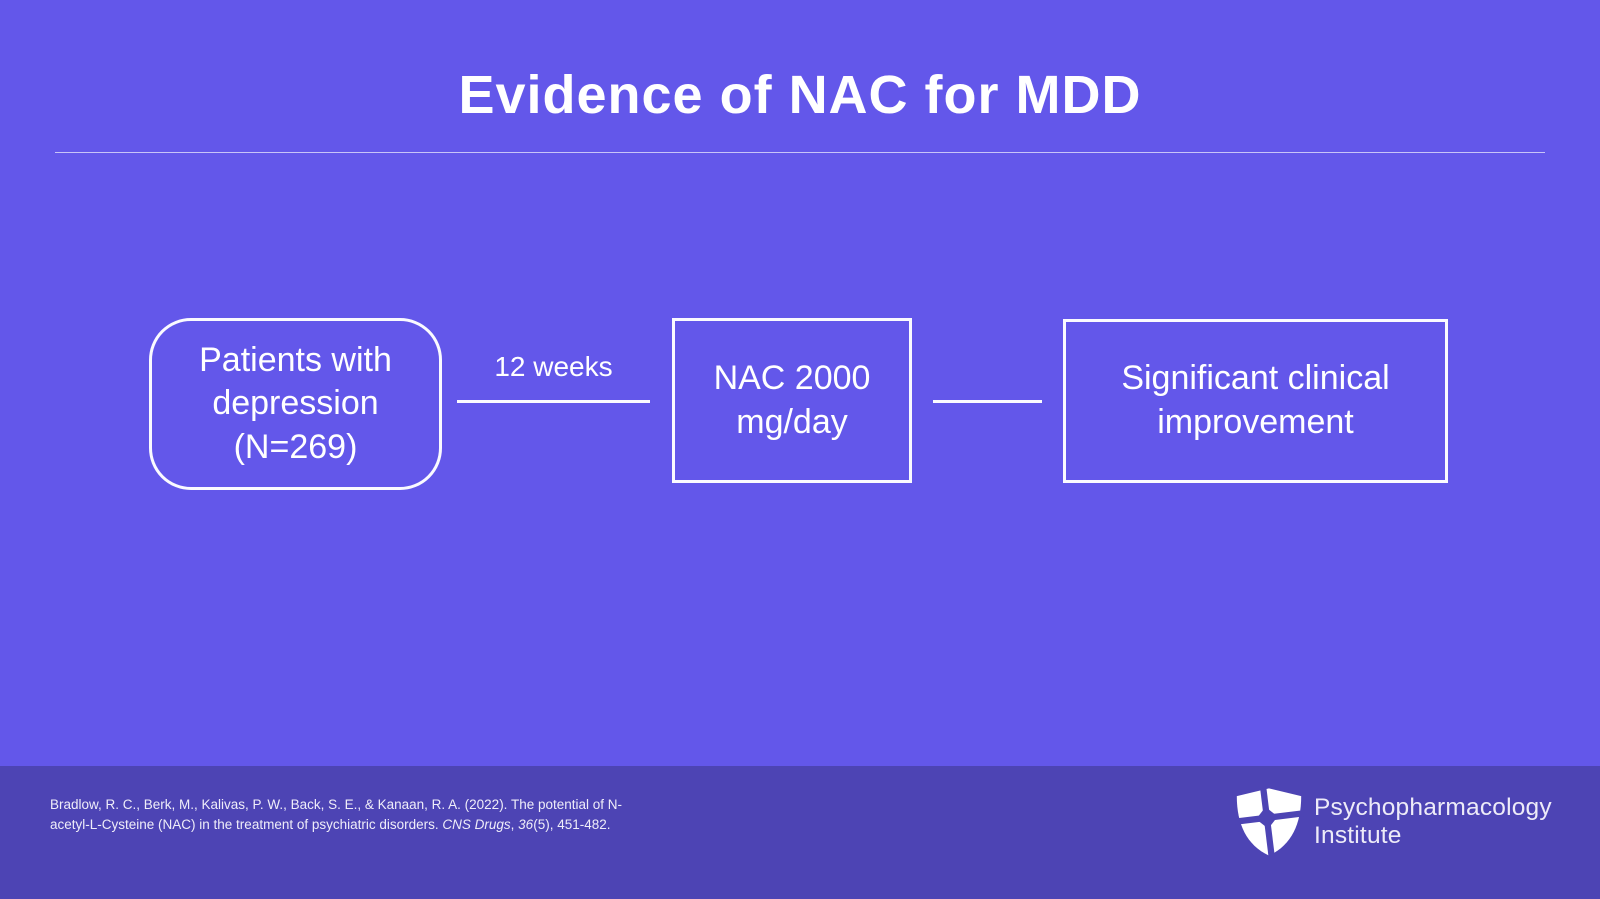 Image resolution: width=1600 pixels, height=899 pixels. I want to click on institute-logo: Psychopharmacology Institute, so click(1392, 822).